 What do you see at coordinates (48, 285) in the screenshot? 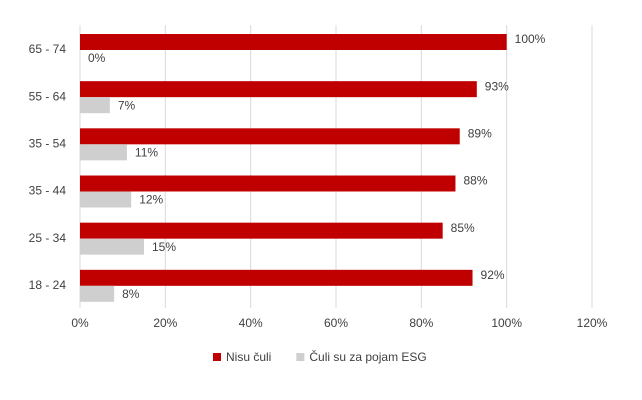
I see `y-tick-label: 18 - 24` at bounding box center [48, 285].